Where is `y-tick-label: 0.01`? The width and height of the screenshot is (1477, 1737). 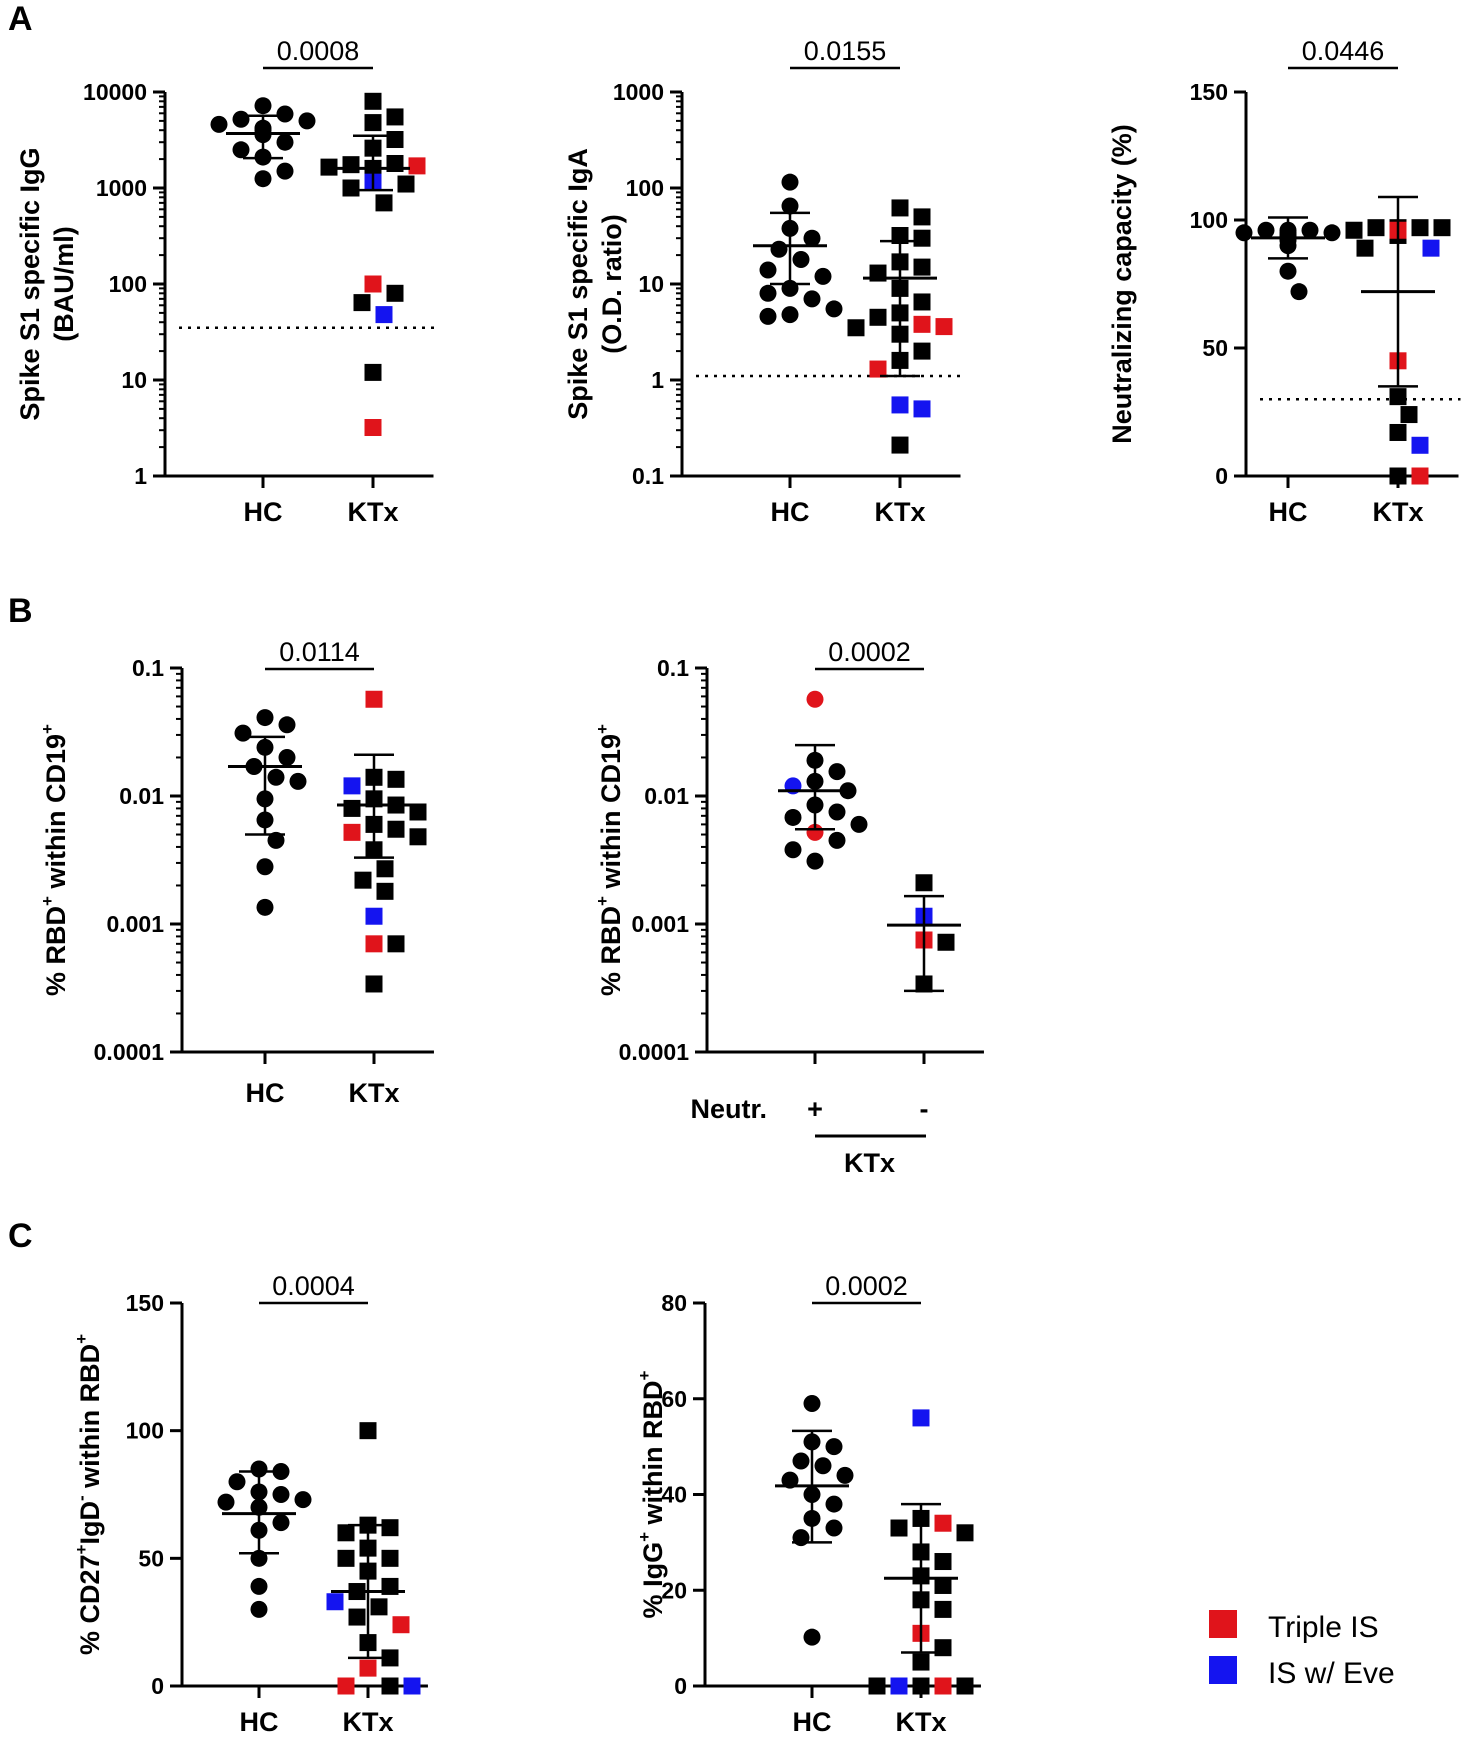
y-tick-label: 0.01 is located at coordinates (141, 796).